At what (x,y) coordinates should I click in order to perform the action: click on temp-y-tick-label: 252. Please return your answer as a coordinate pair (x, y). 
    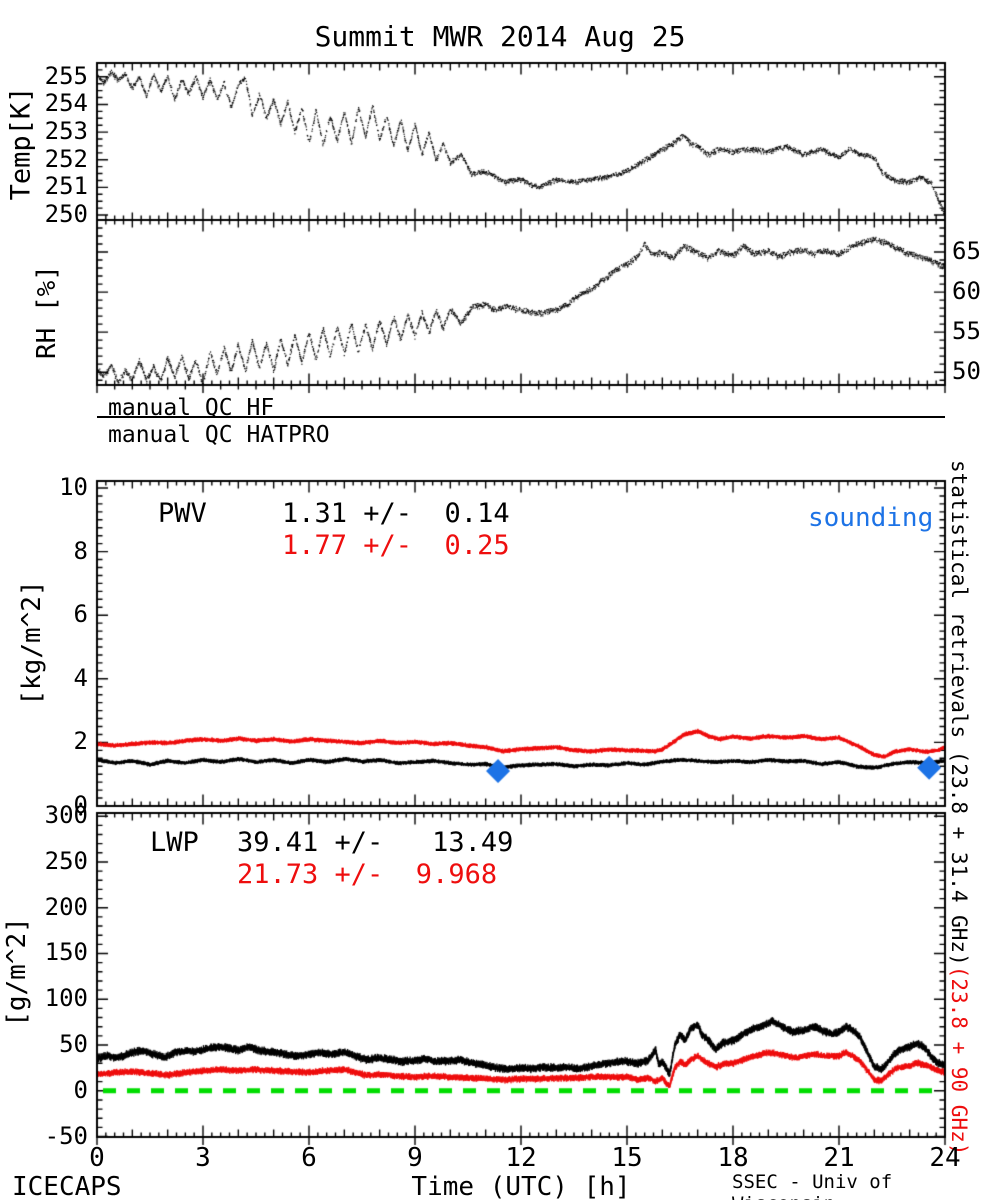
    Looking at the image, I should click on (66, 158).